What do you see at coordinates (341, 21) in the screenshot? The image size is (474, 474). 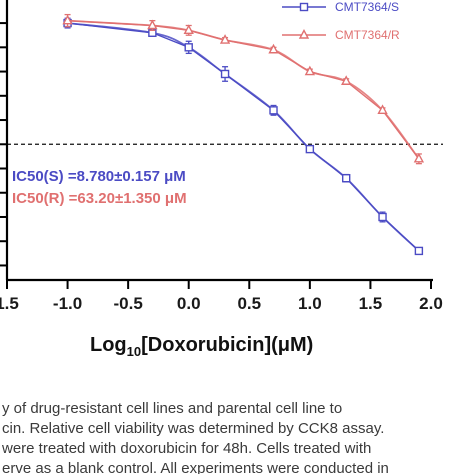 I see `legend: CMT7364/S CMT7364/R` at bounding box center [341, 21].